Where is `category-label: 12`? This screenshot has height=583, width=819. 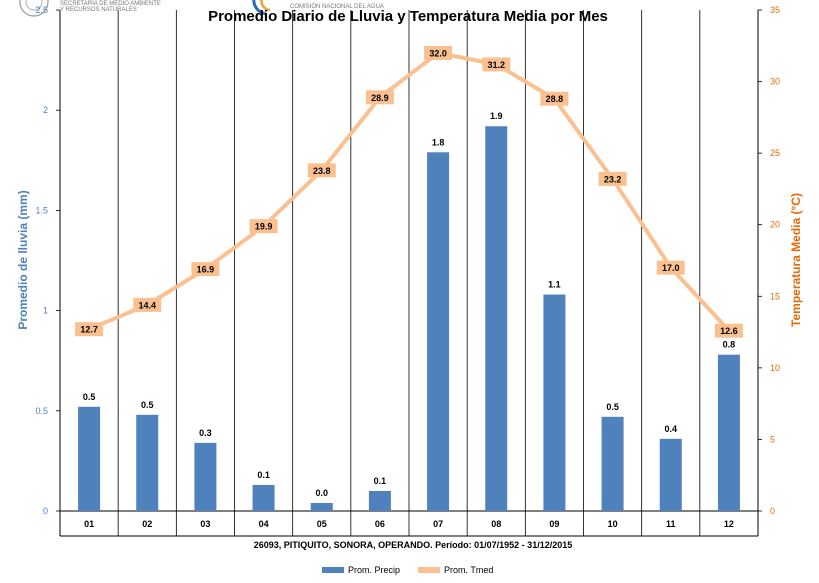
category-label: 12 is located at coordinates (729, 524).